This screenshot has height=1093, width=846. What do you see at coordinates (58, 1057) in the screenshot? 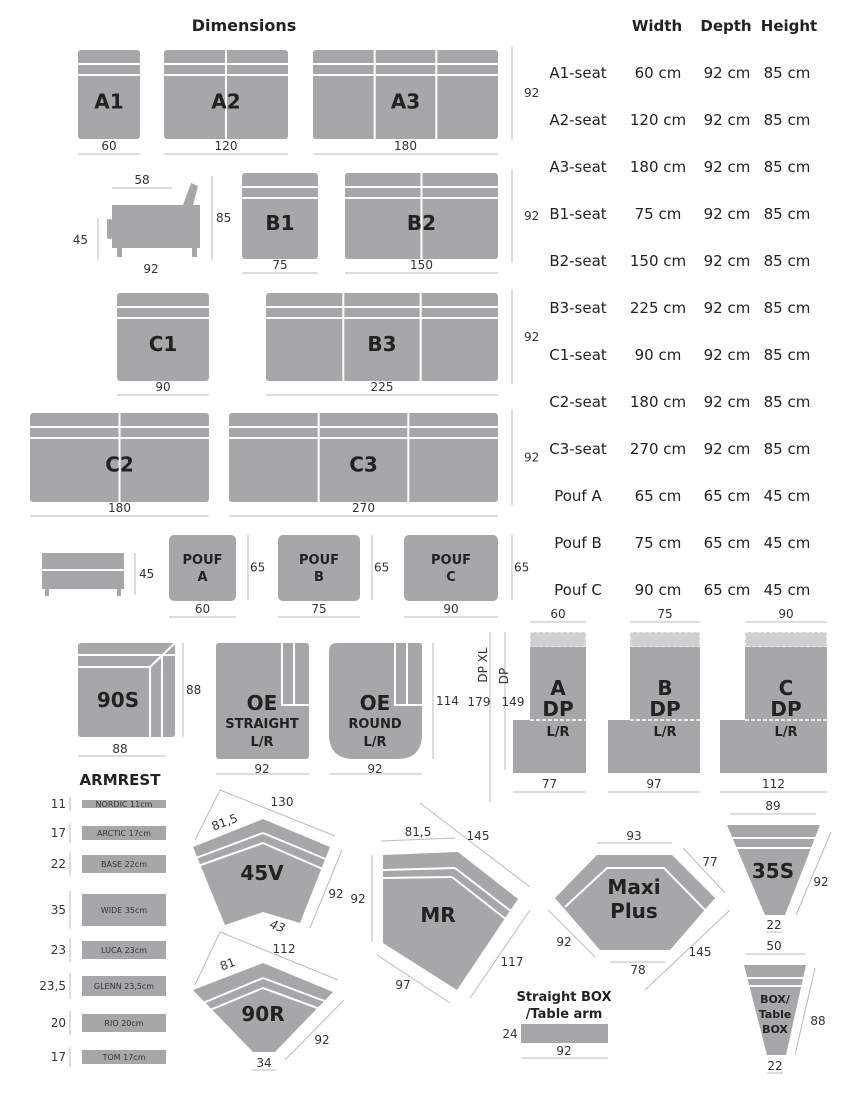
I see `armrest-width: 17` at bounding box center [58, 1057].